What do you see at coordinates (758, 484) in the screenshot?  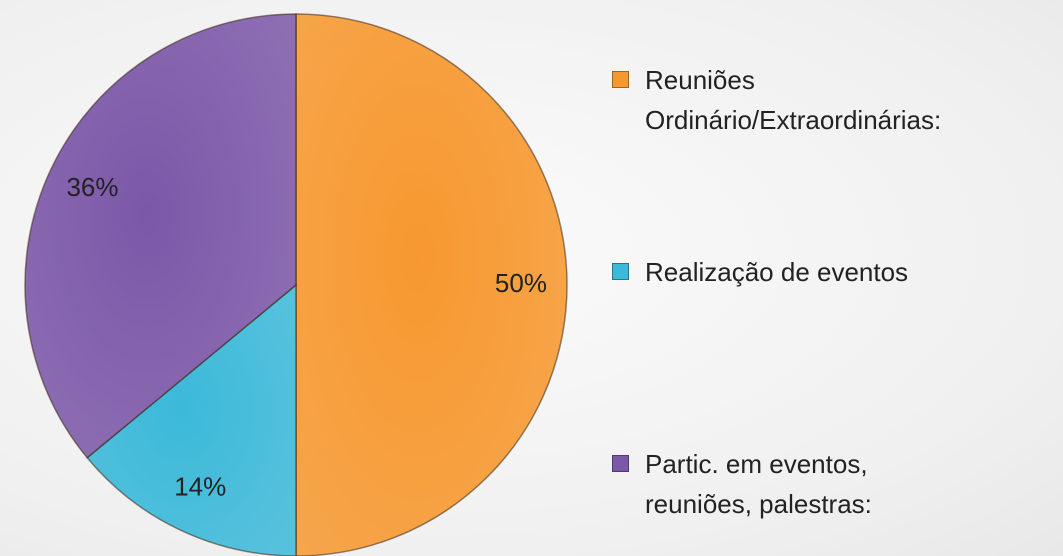 I see `legend-label: Partic. em eventos, reuniões, palestras:` at bounding box center [758, 484].